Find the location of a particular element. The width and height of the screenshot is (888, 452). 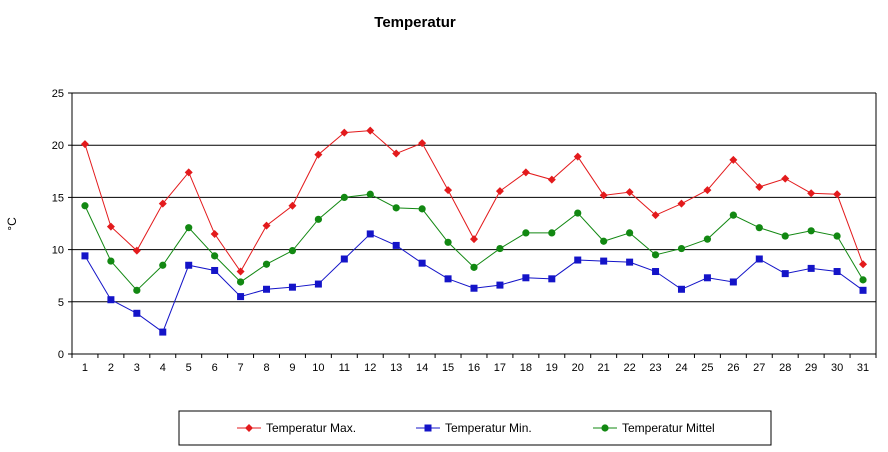

legend-label: Temperatur Mittel is located at coordinates (668, 428).